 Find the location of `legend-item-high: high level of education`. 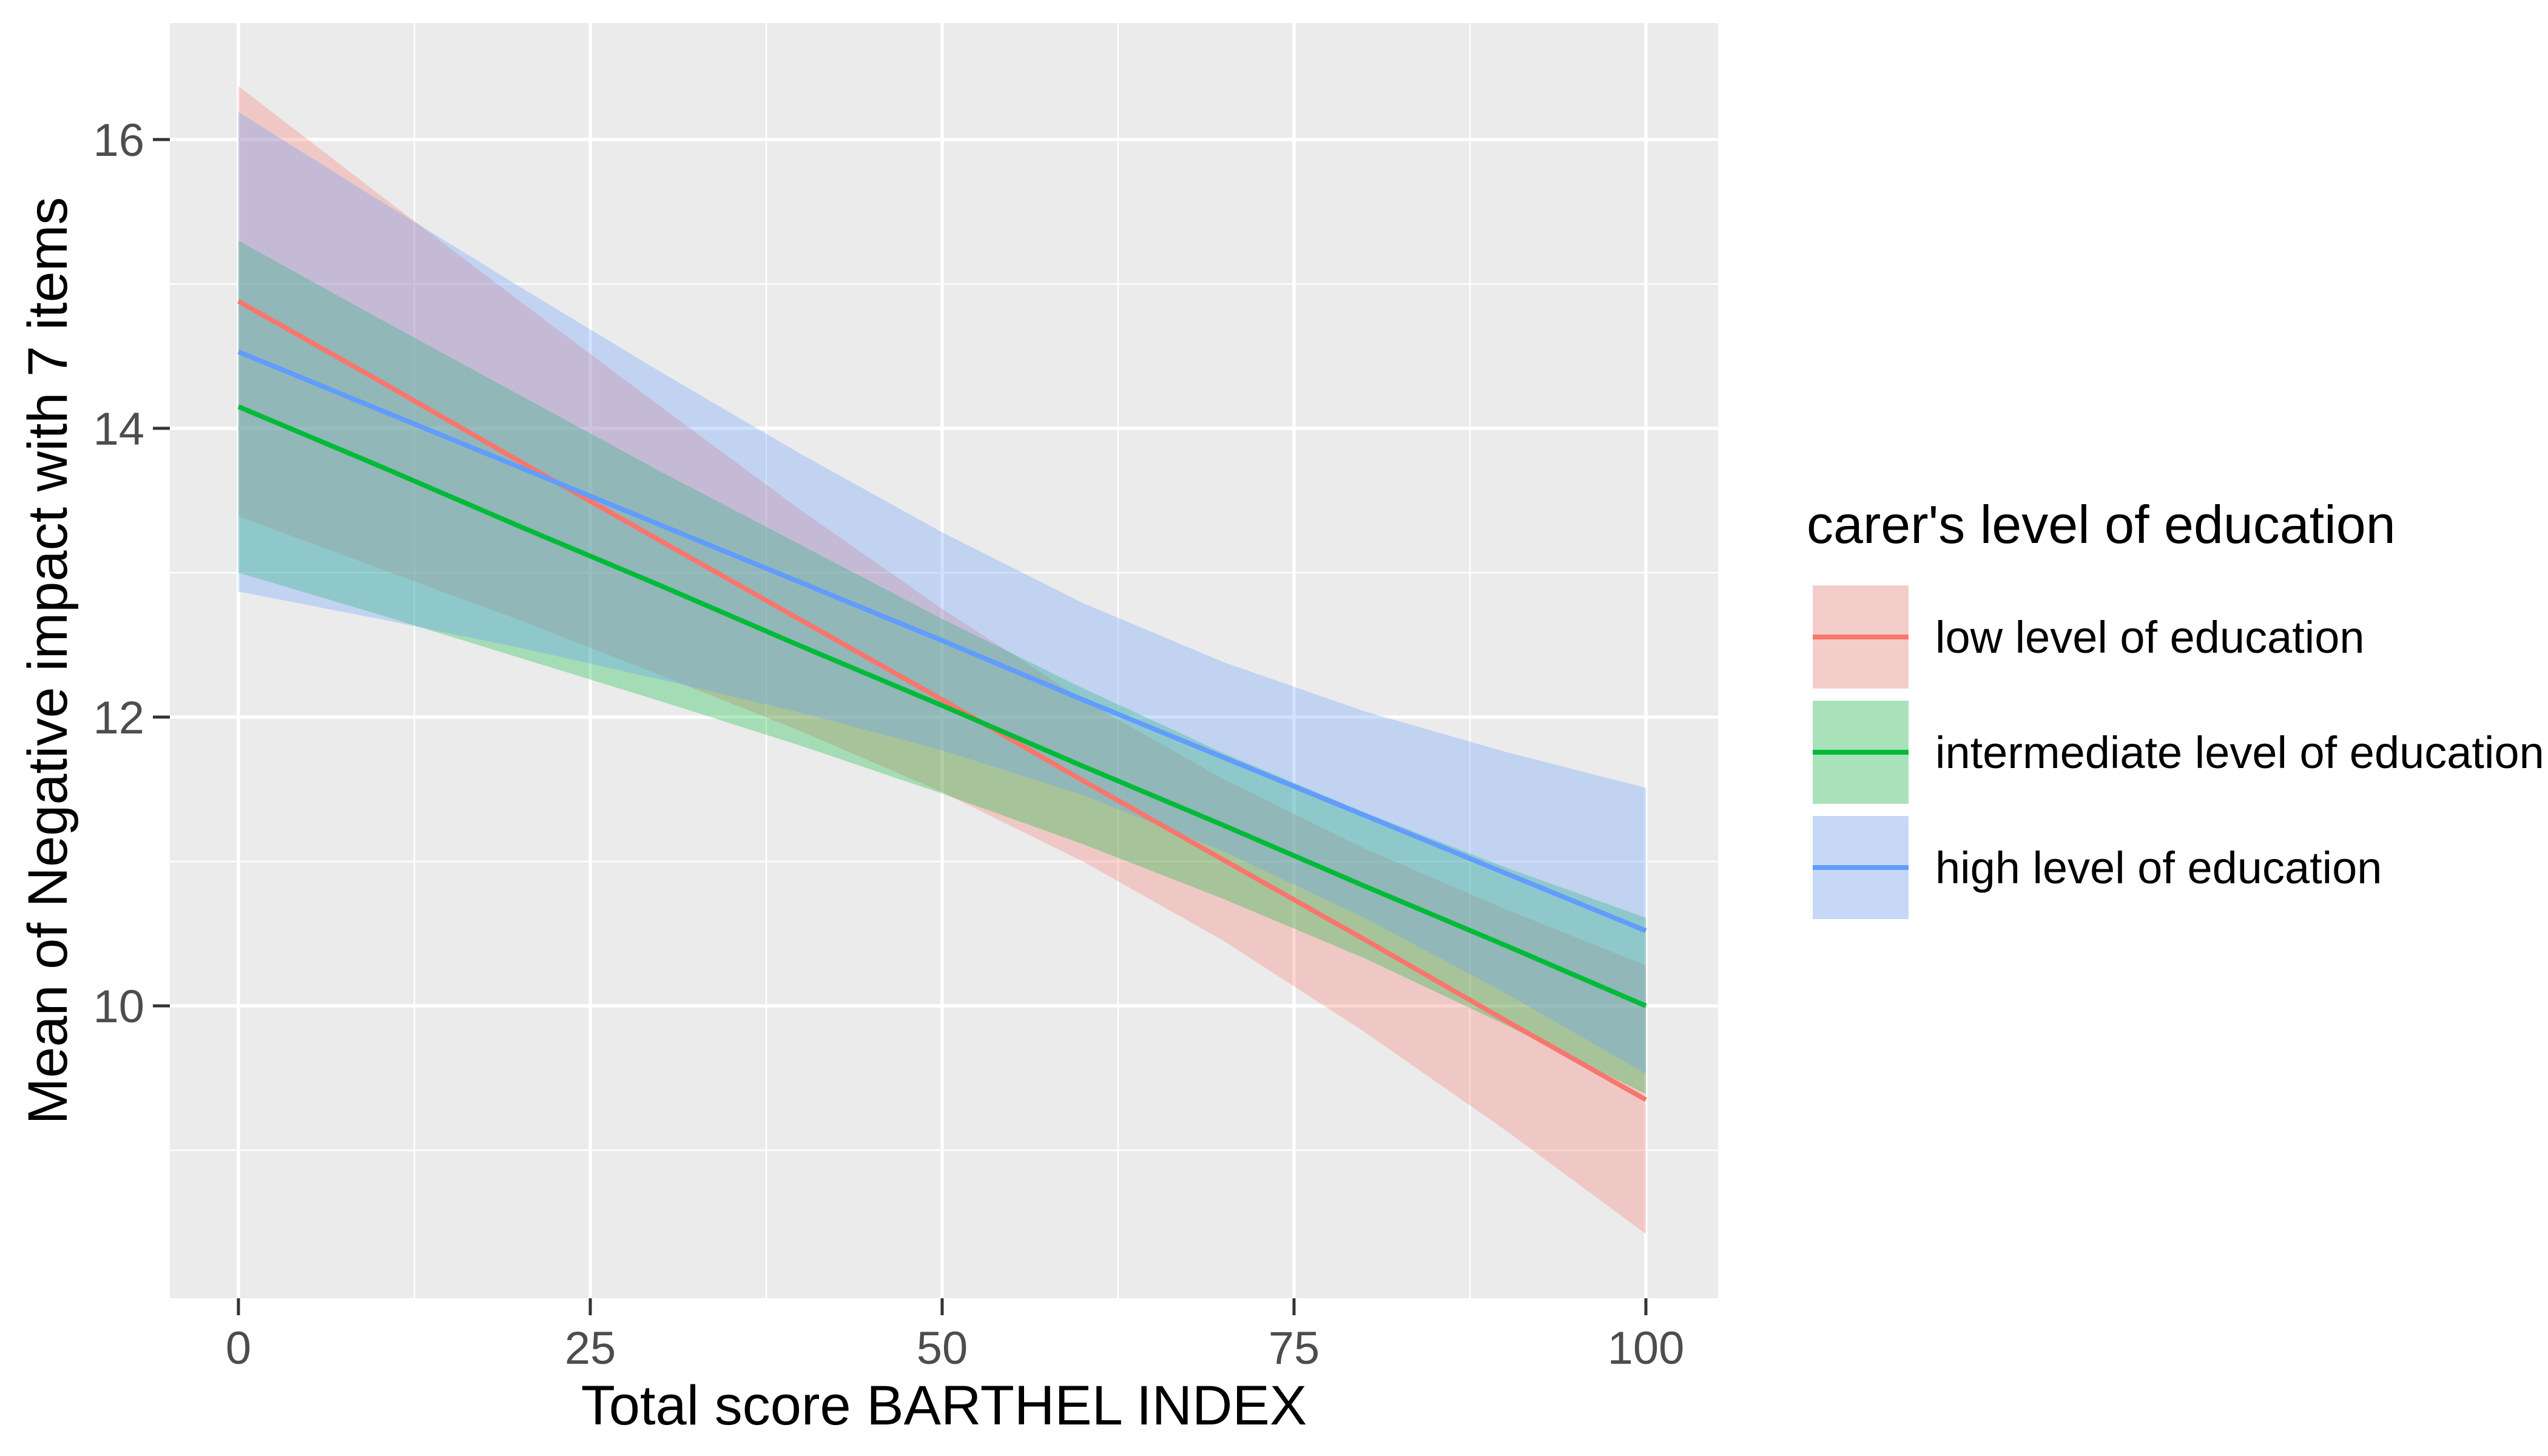

legend-item-high: high level of education is located at coordinates (2097, 867).